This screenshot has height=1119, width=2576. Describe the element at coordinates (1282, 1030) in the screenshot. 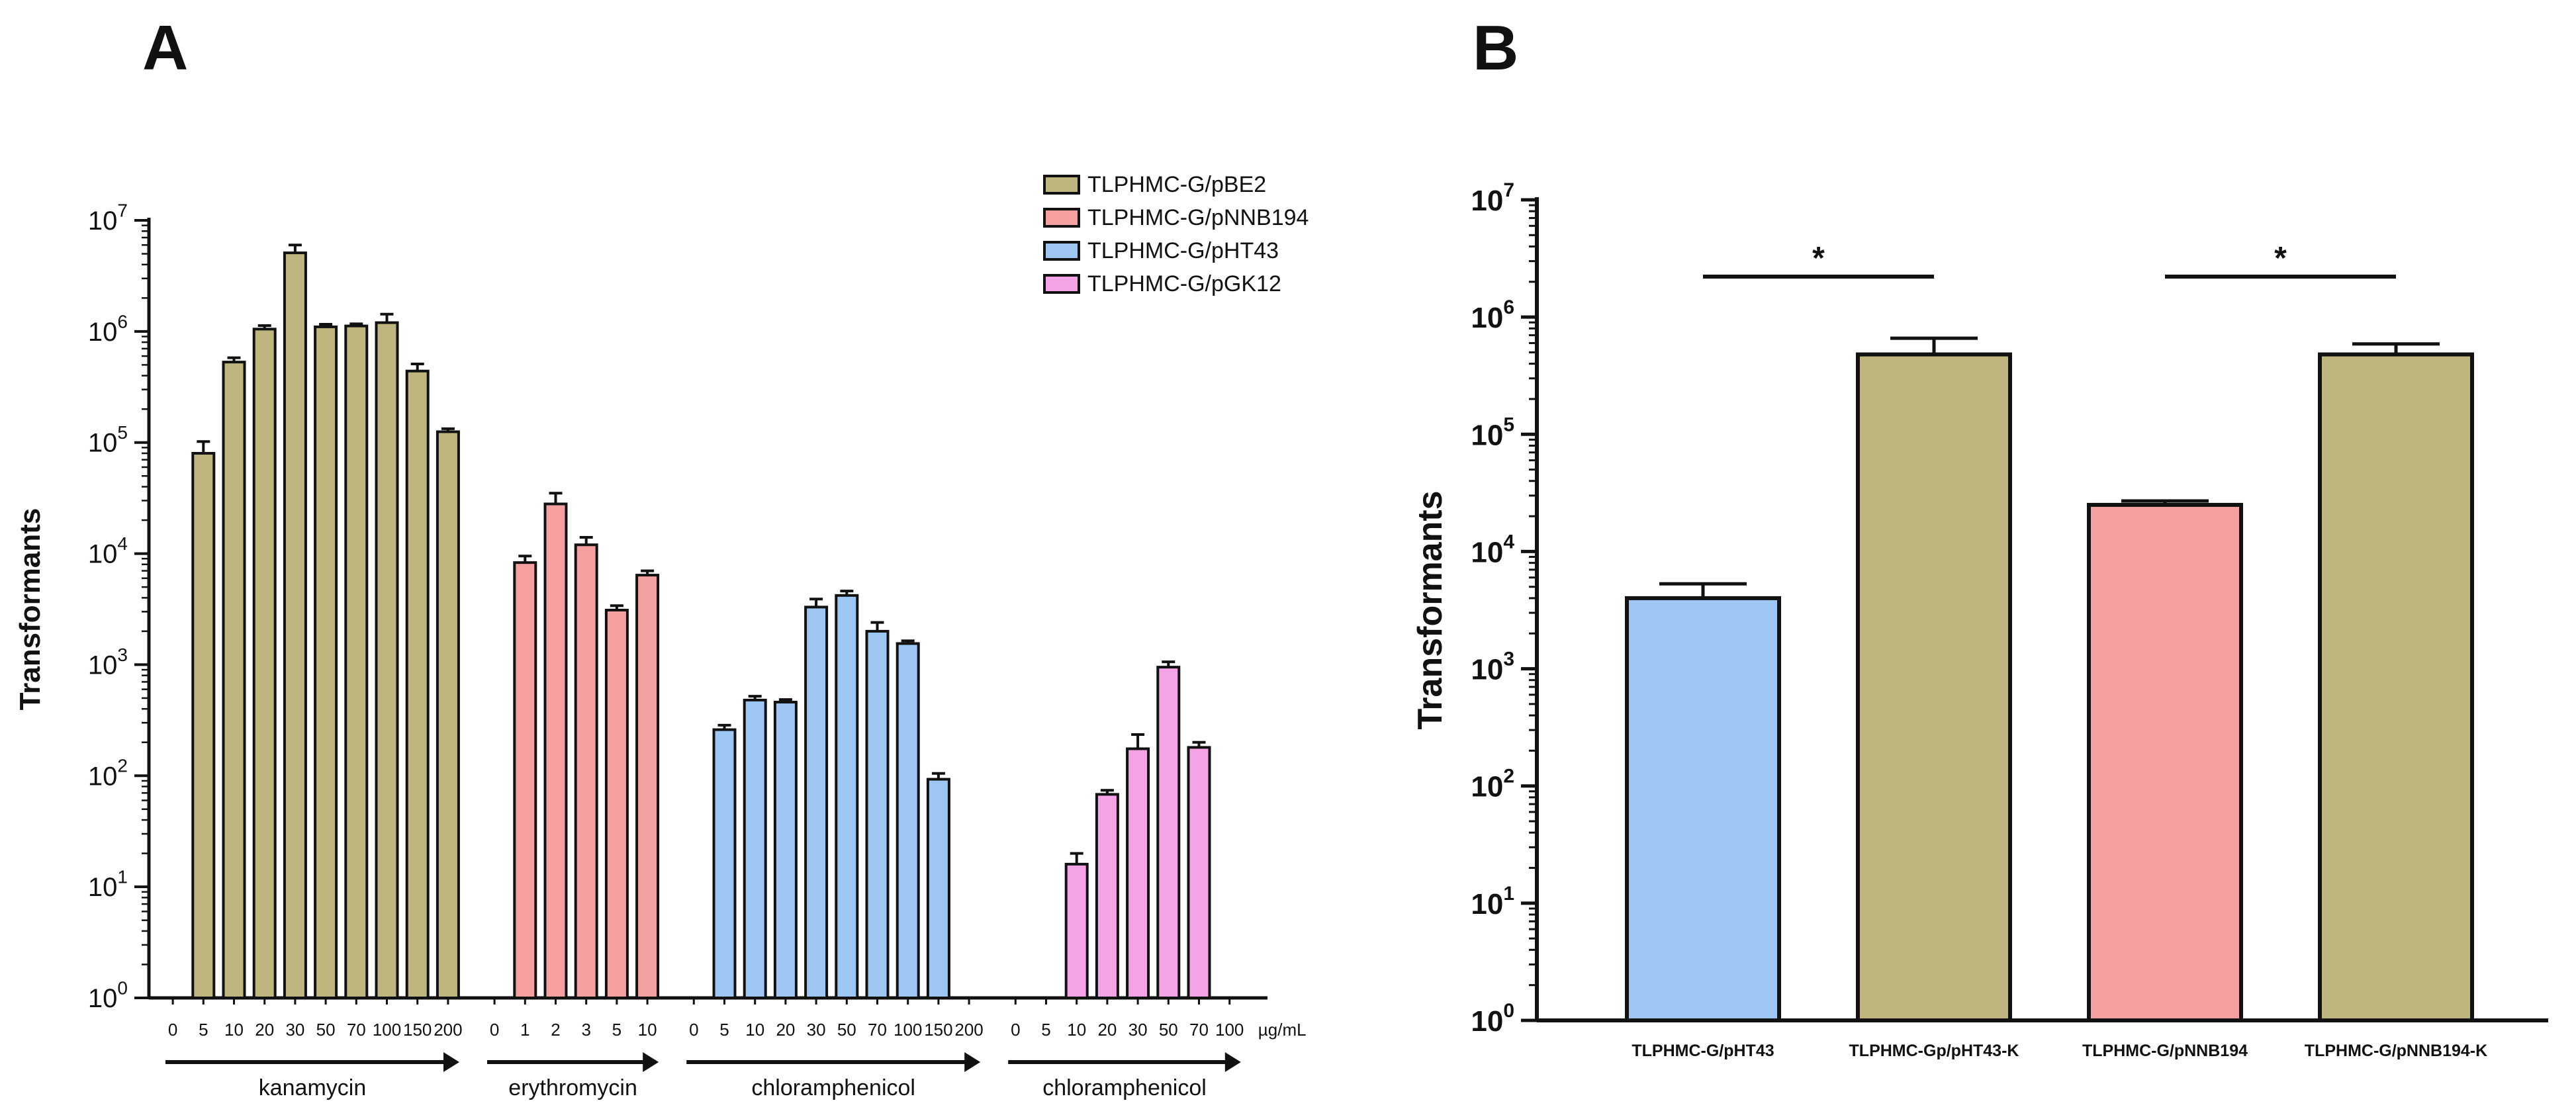

I see `unit-label: µg/mL` at that location.